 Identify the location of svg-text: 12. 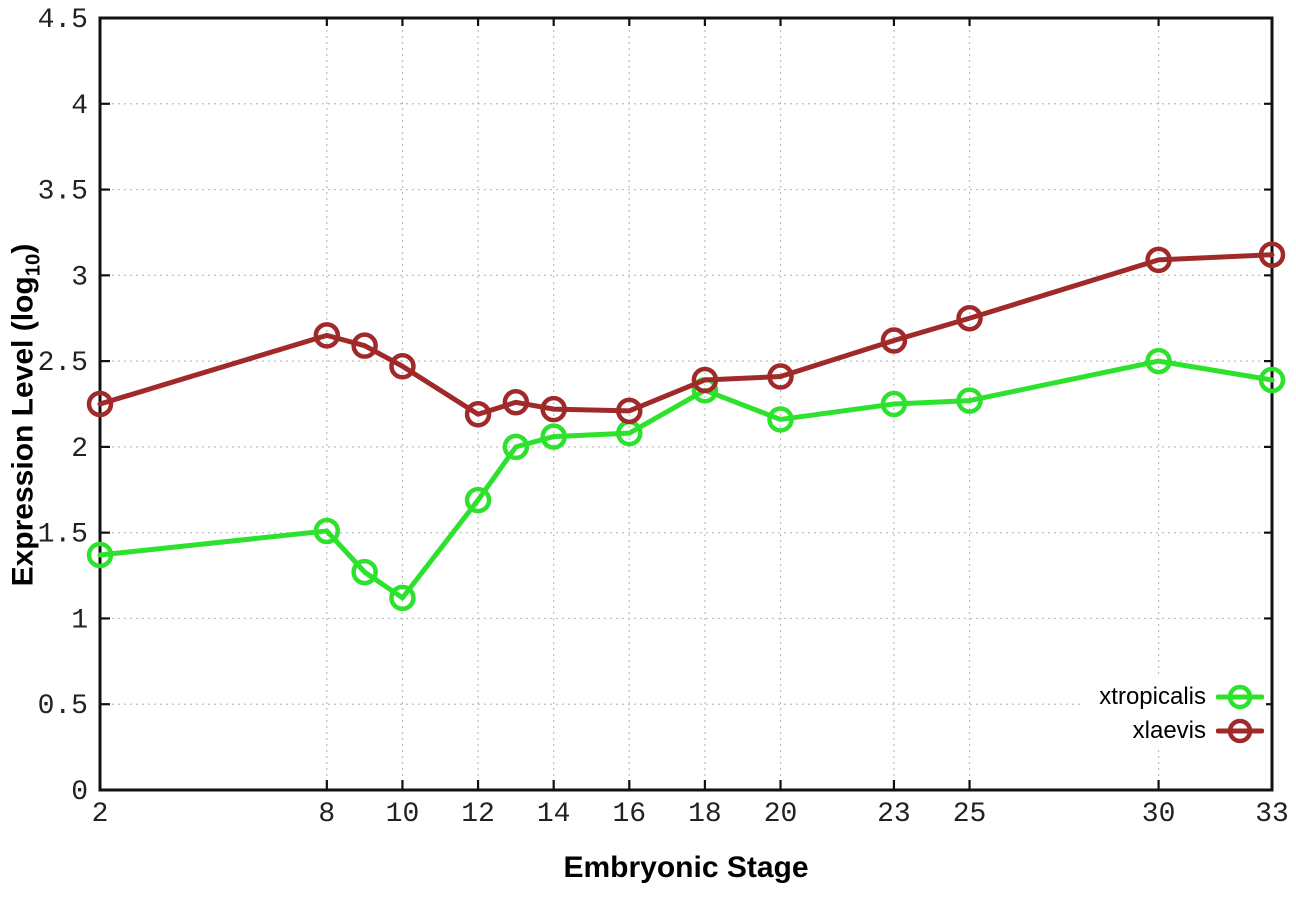
(478, 814).